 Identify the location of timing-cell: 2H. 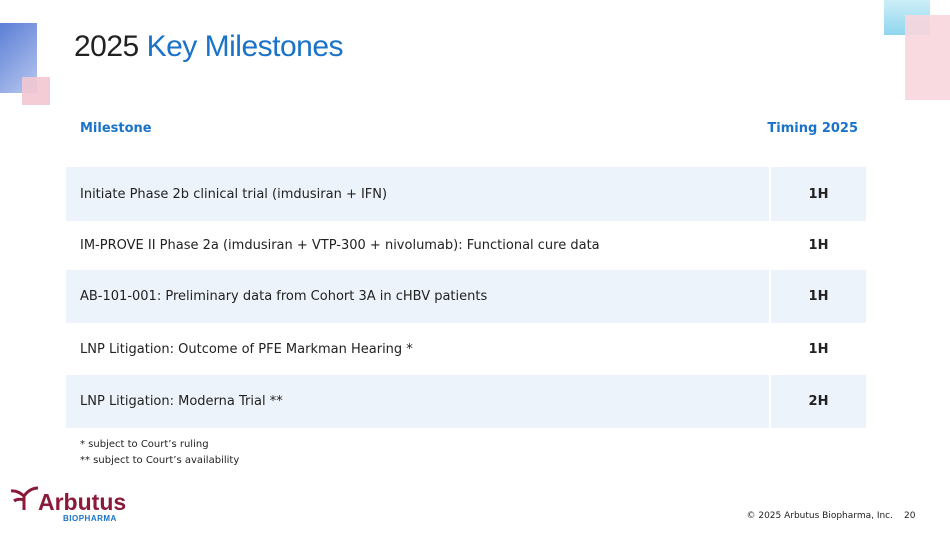
(817, 401).